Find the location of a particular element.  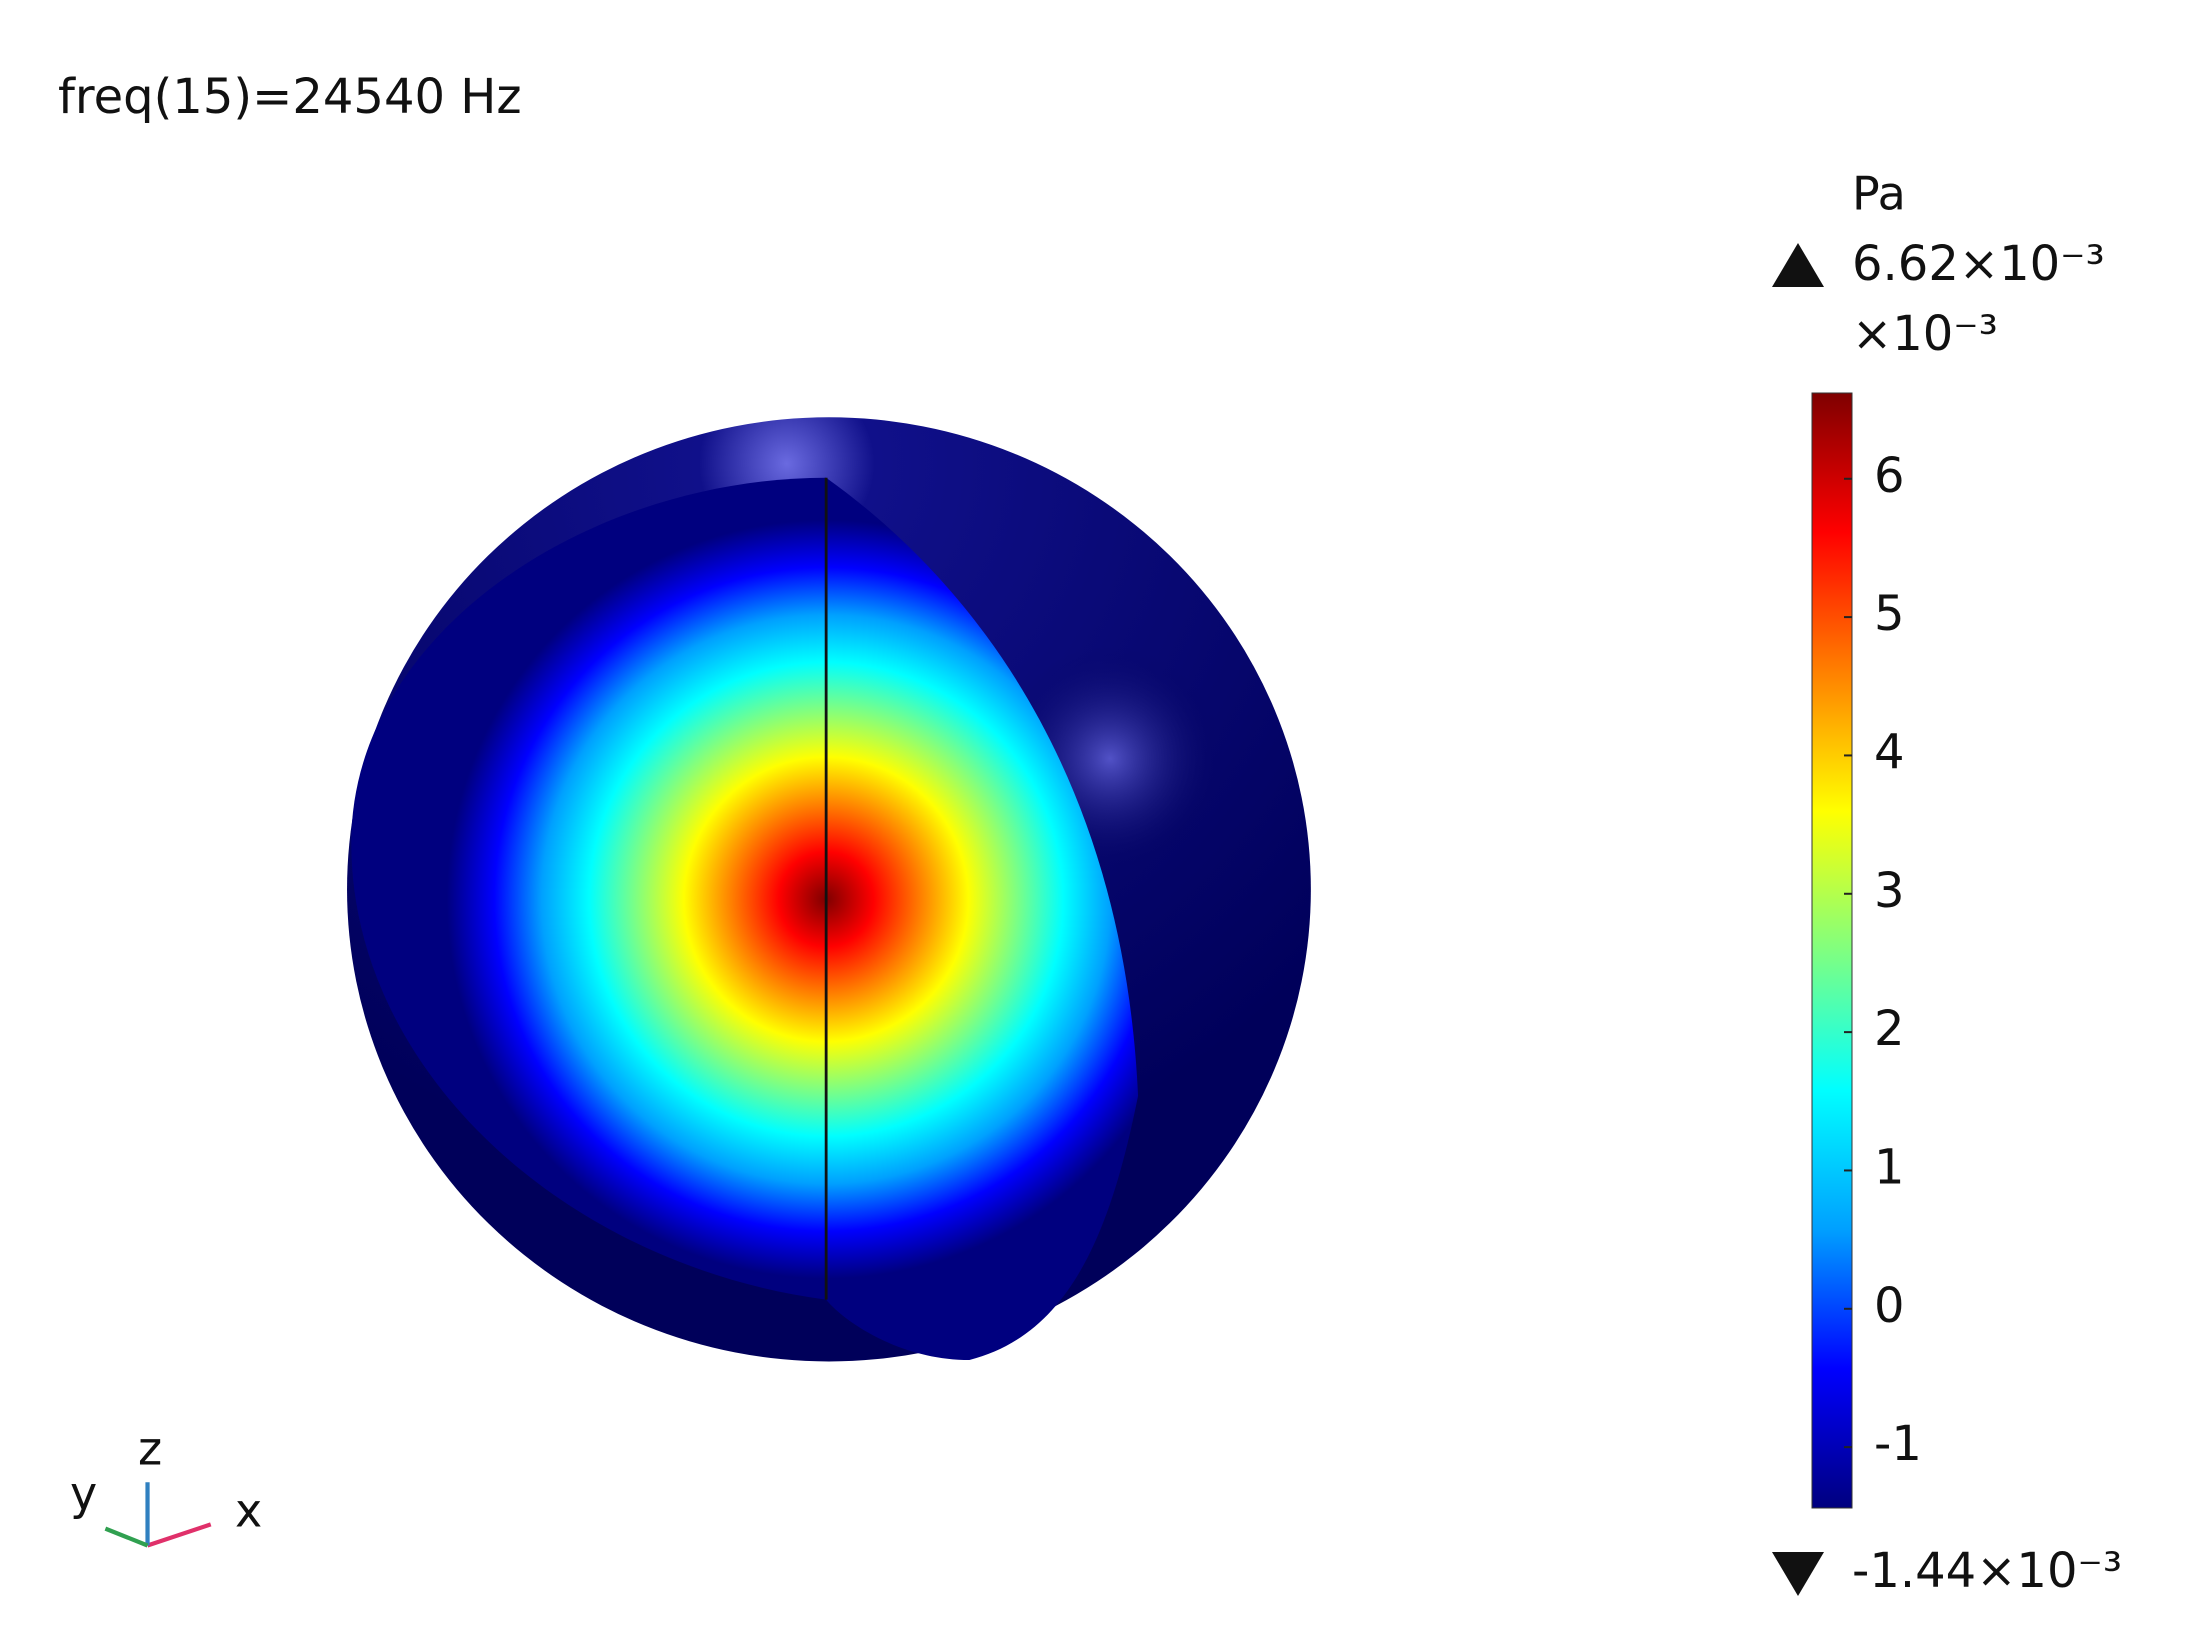

min-label: -1.44×10⁻³ is located at coordinates (1987, 1571).